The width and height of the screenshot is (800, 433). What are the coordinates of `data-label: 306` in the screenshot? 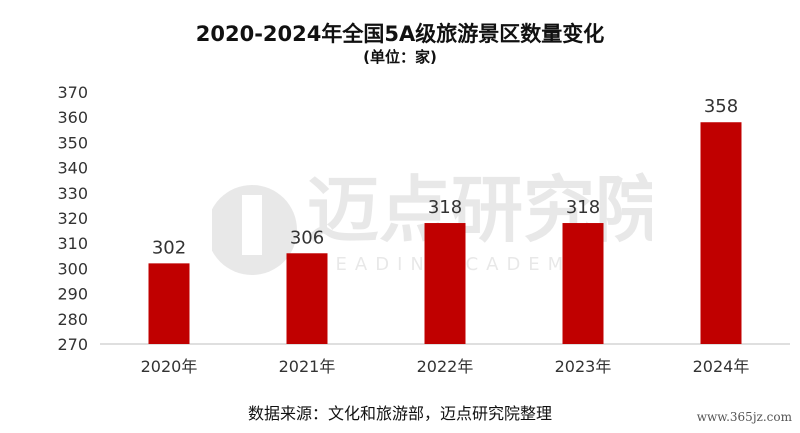 It's located at (307, 237).